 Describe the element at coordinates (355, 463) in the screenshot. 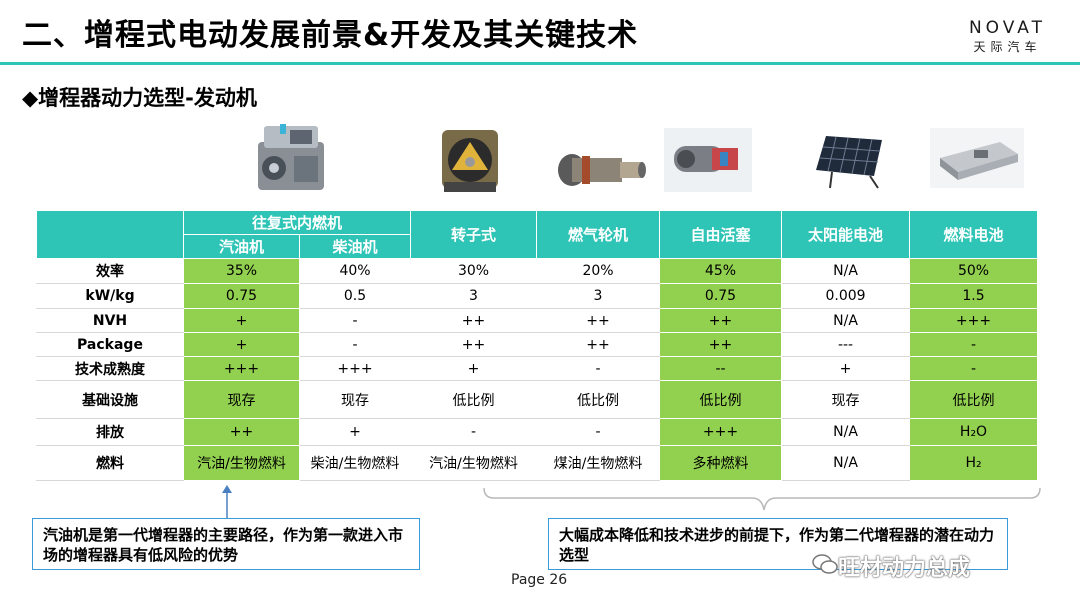

I see `table-cell: 柴油/生物燃料` at that location.